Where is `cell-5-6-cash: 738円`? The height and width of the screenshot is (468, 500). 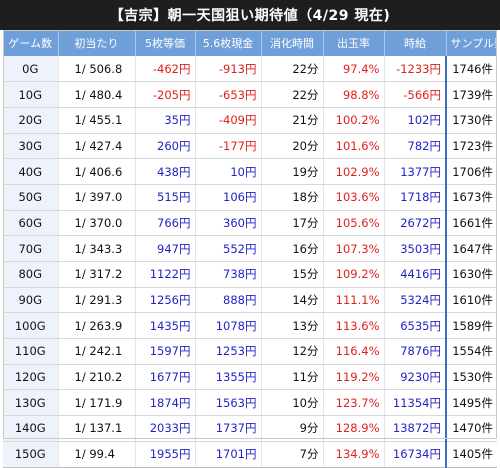
cell-5-6-cash: 738円 is located at coordinates (227, 274).